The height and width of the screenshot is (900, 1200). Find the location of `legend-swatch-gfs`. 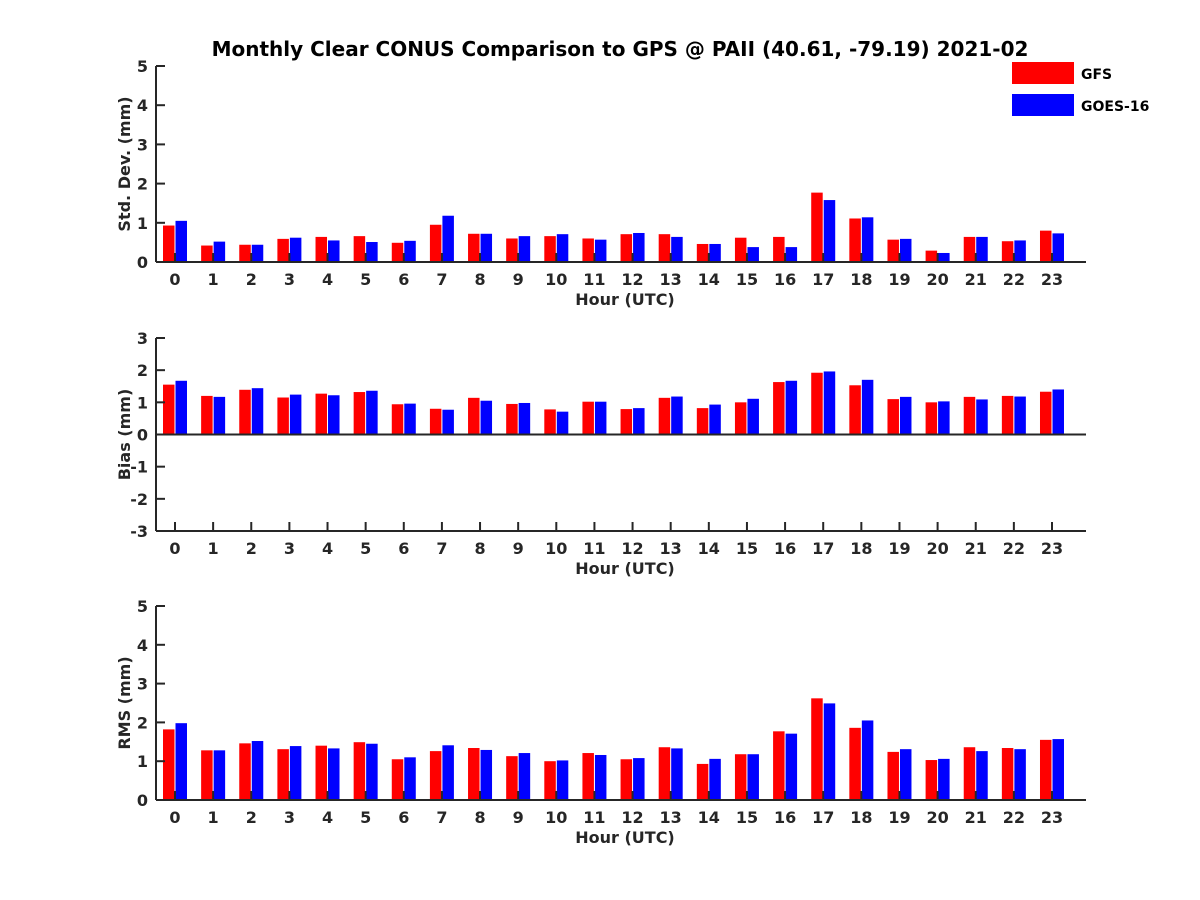

legend-swatch-gfs is located at coordinates (1043, 73).